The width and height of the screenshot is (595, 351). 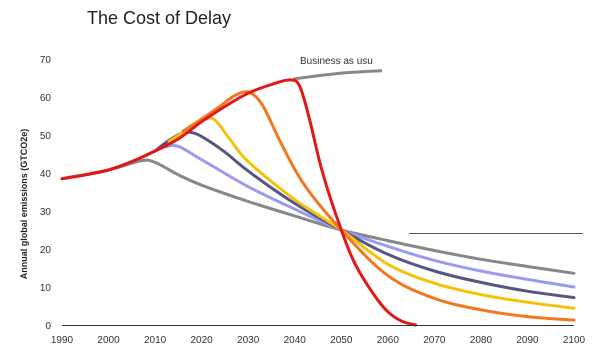 I want to click on x-tick-label: 2000, so click(x=108, y=340).